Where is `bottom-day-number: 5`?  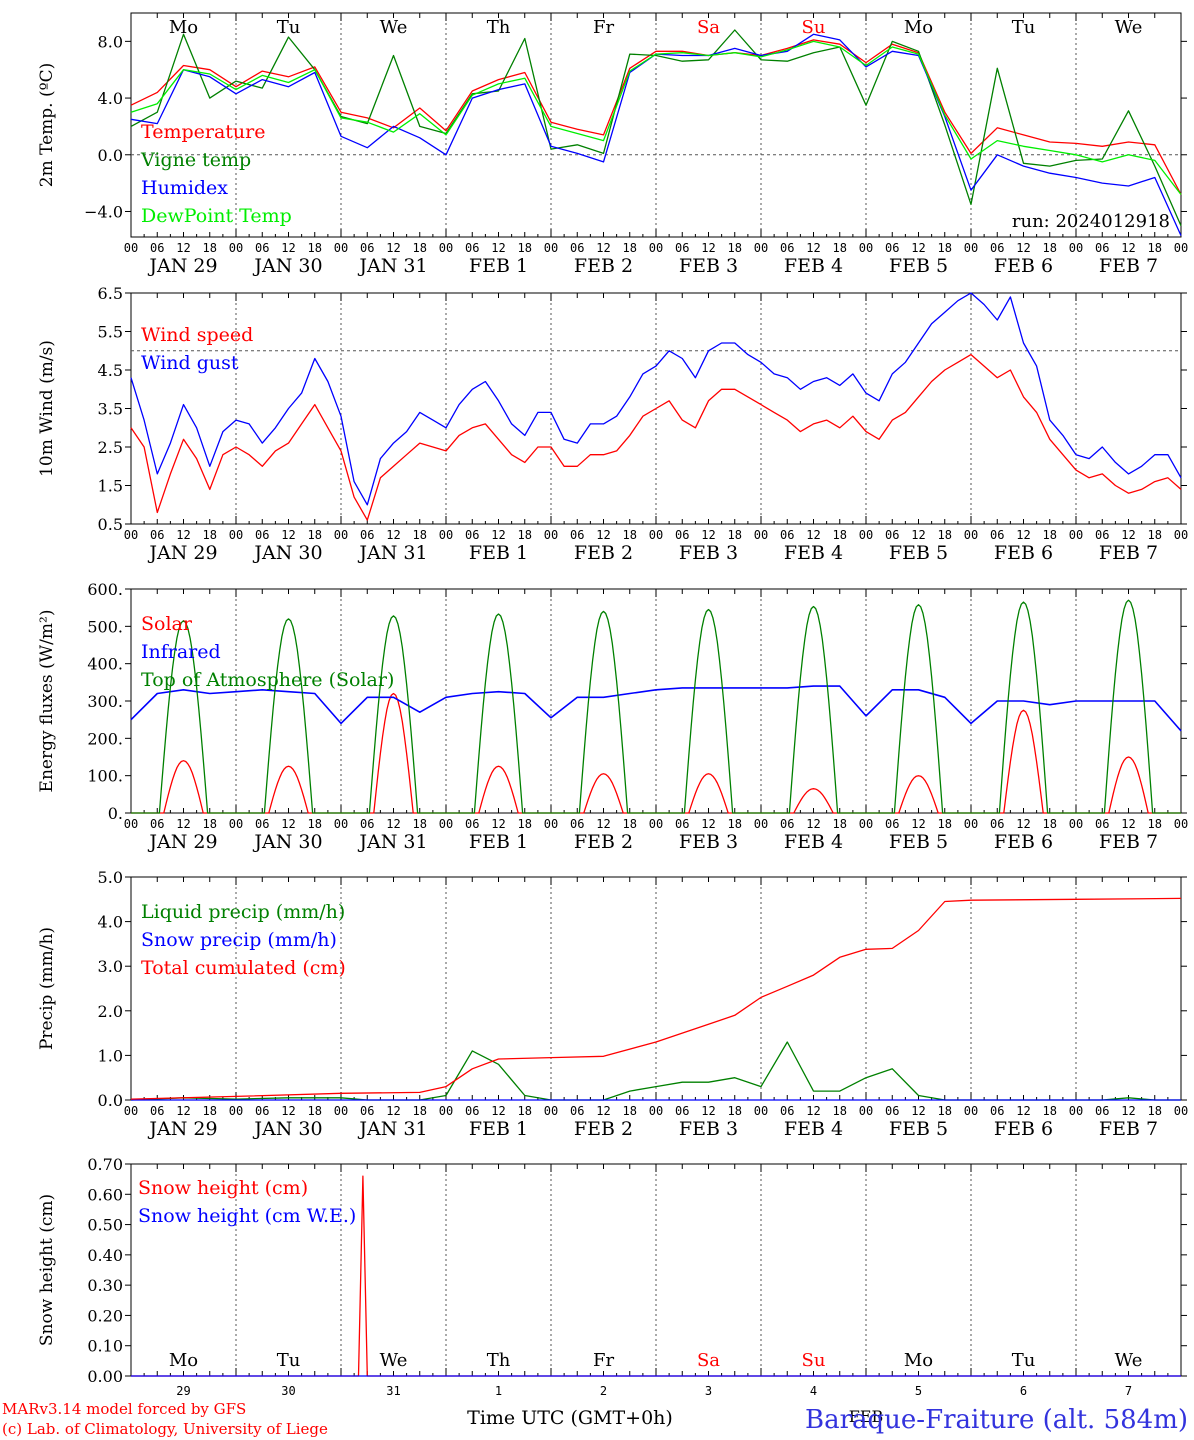
bottom-day-number: 5 is located at coordinates (918, 1391).